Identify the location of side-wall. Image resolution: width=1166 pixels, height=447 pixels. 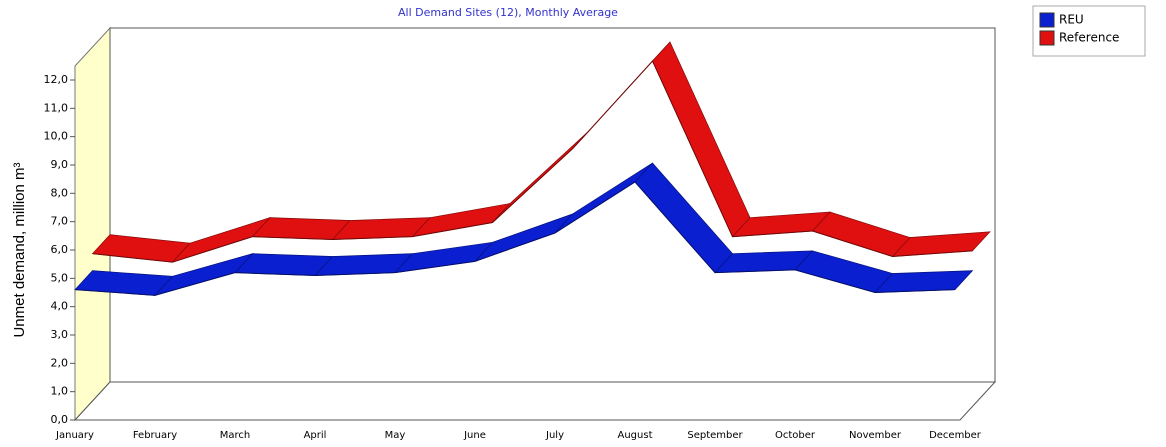
(92, 224).